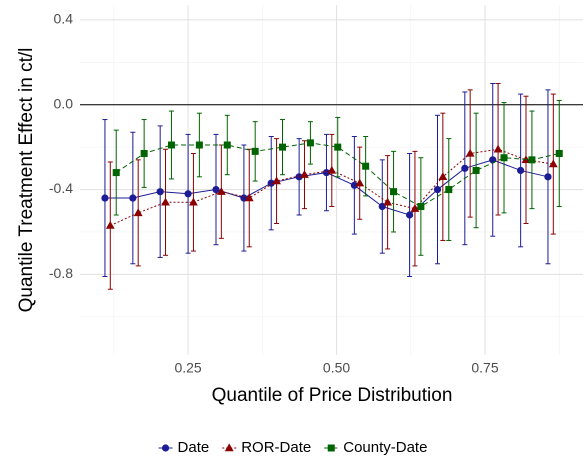  Describe the element at coordinates (276, 447) in the screenshot. I see `legend-label: ROR-Date` at that location.